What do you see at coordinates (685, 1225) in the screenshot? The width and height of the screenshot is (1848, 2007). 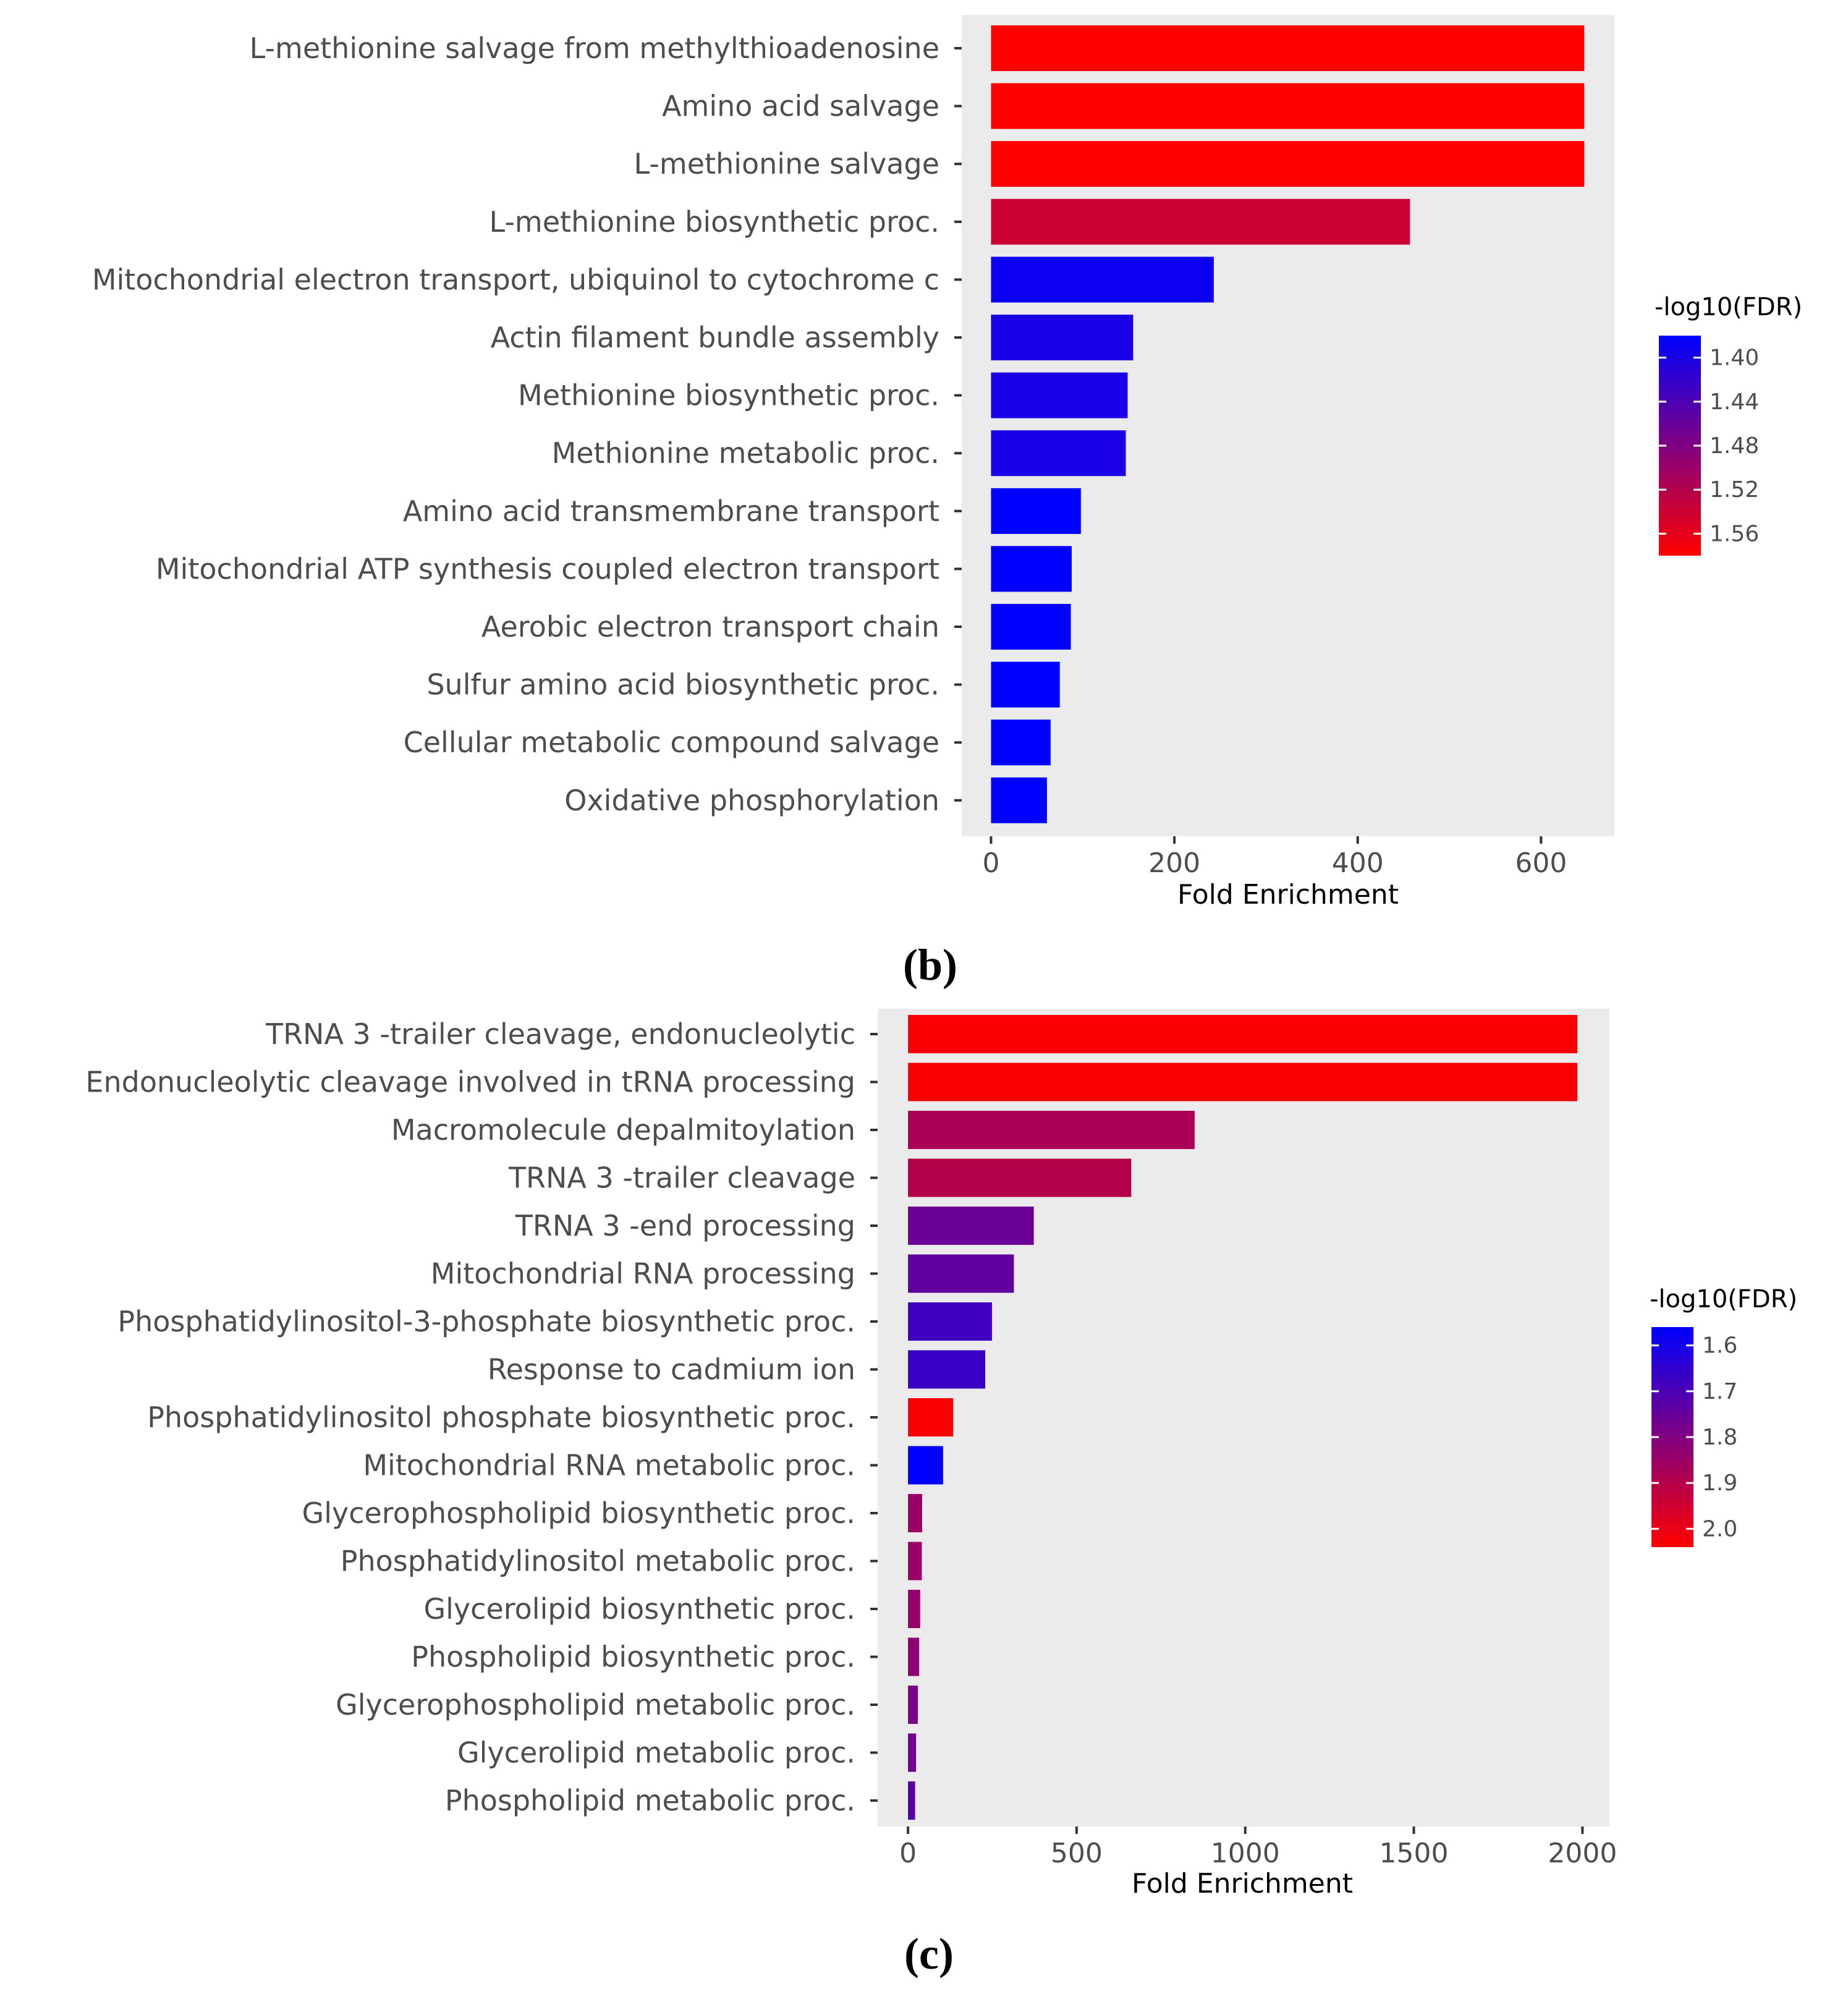 I see `chart-c-category-label: TRNA 3 -end processing` at bounding box center [685, 1225].